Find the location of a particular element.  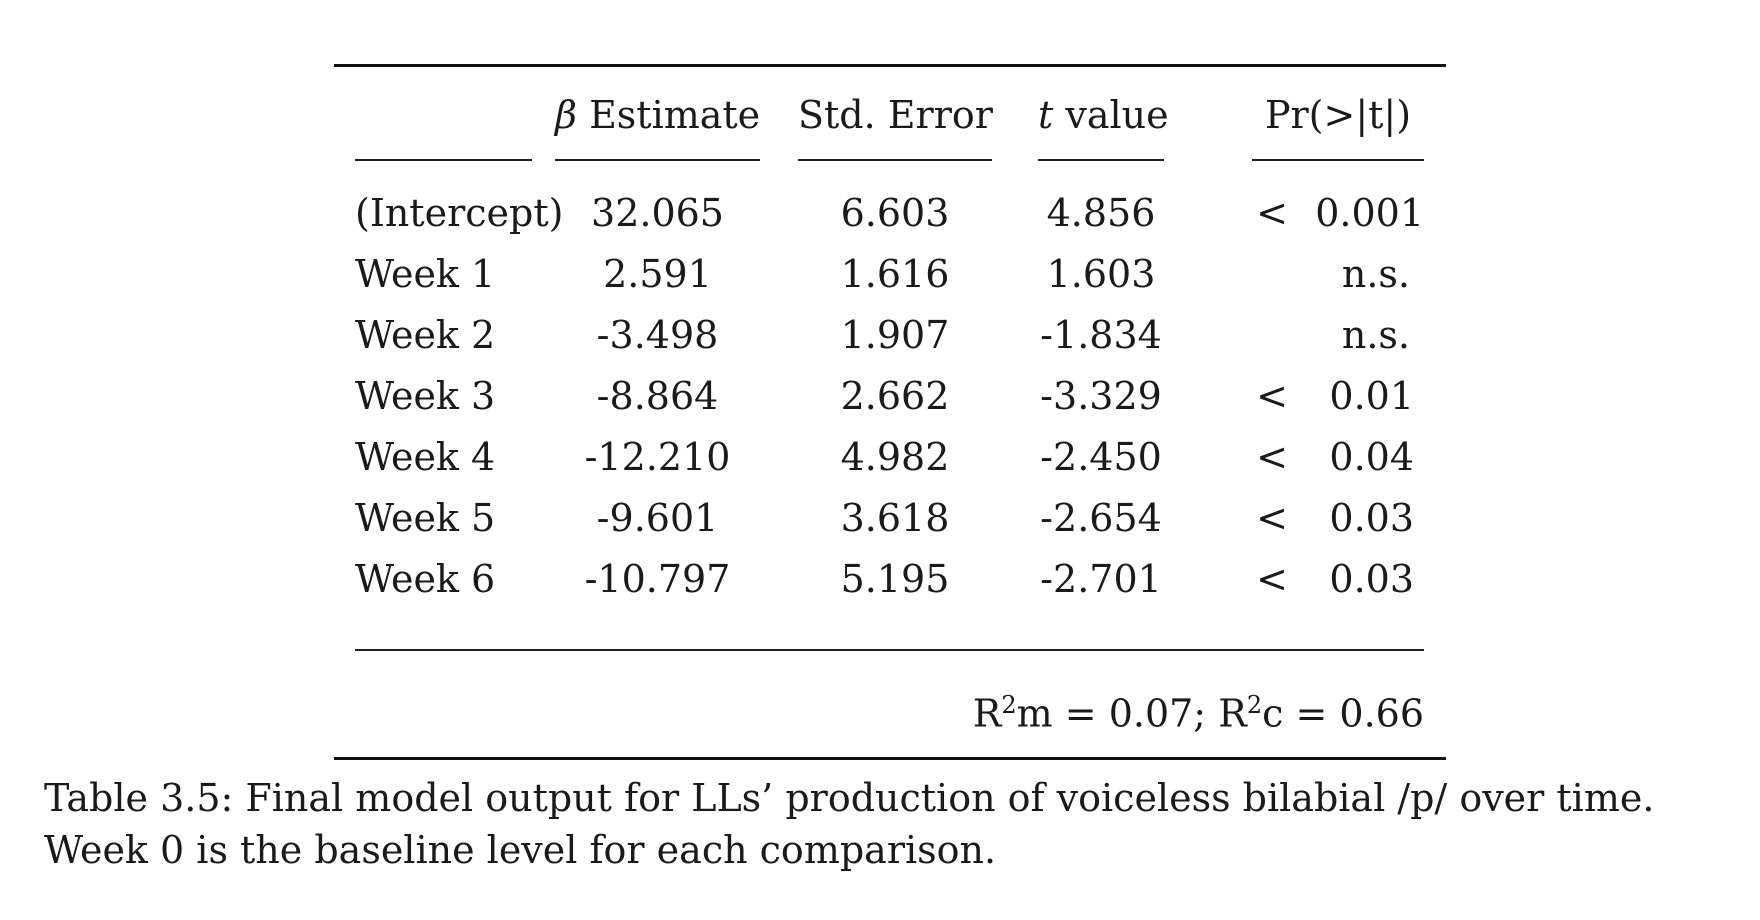

row-label: (Intercept) is located at coordinates (459, 213).